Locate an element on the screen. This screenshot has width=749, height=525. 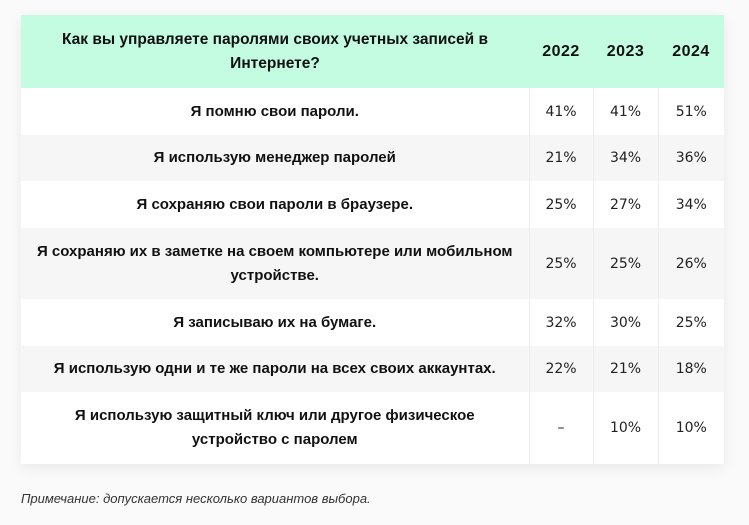
year-header-2023: 2023 is located at coordinates (625, 51).